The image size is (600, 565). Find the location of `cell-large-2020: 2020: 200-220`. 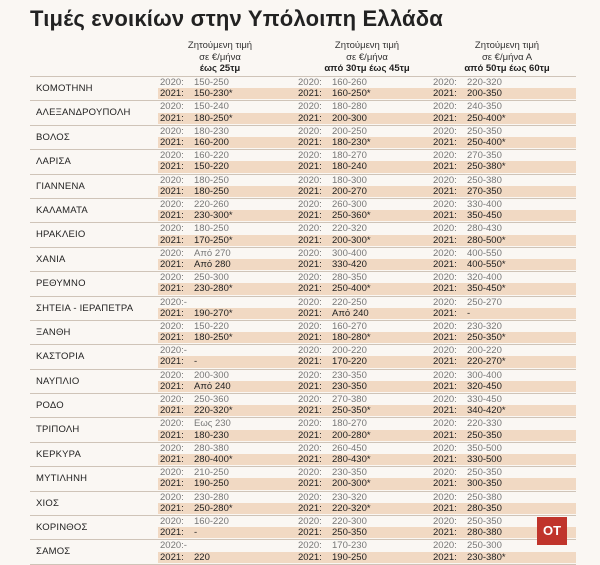

cell-large-2020: 2020: 200-220 is located at coordinates (467, 351).